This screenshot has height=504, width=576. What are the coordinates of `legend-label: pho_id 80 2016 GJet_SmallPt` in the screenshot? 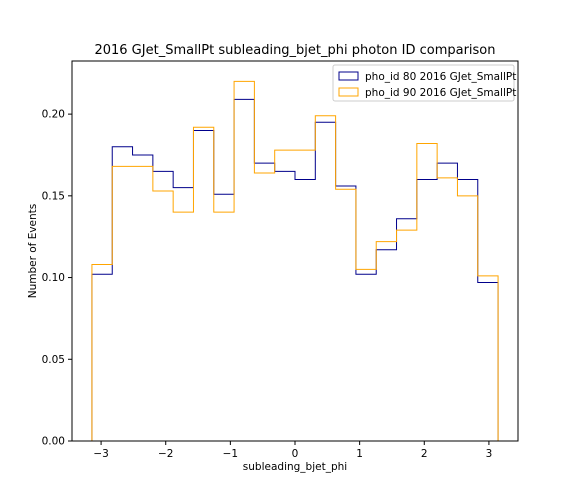 It's located at (440, 77).